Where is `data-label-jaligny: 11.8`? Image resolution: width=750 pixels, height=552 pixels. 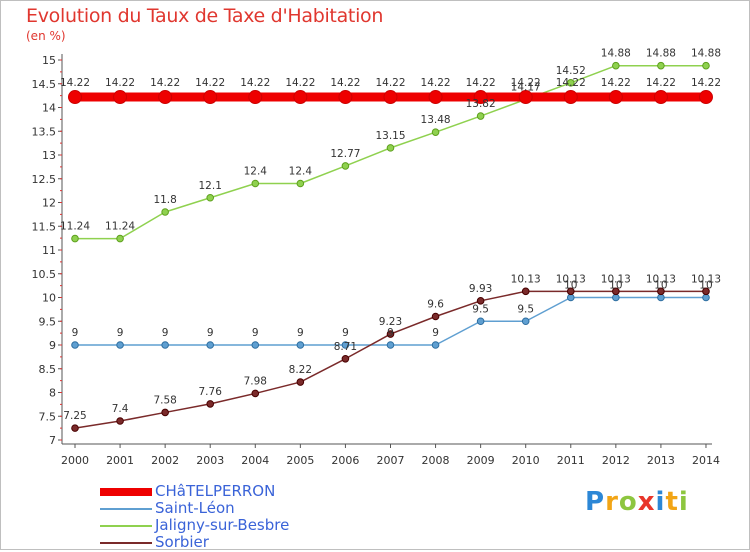
data-label-jaligny: 11.8 is located at coordinates (164, 200).